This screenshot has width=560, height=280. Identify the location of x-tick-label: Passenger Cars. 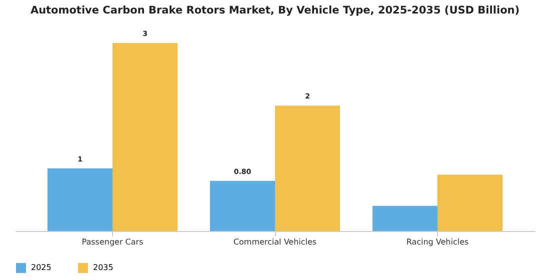
(113, 242).